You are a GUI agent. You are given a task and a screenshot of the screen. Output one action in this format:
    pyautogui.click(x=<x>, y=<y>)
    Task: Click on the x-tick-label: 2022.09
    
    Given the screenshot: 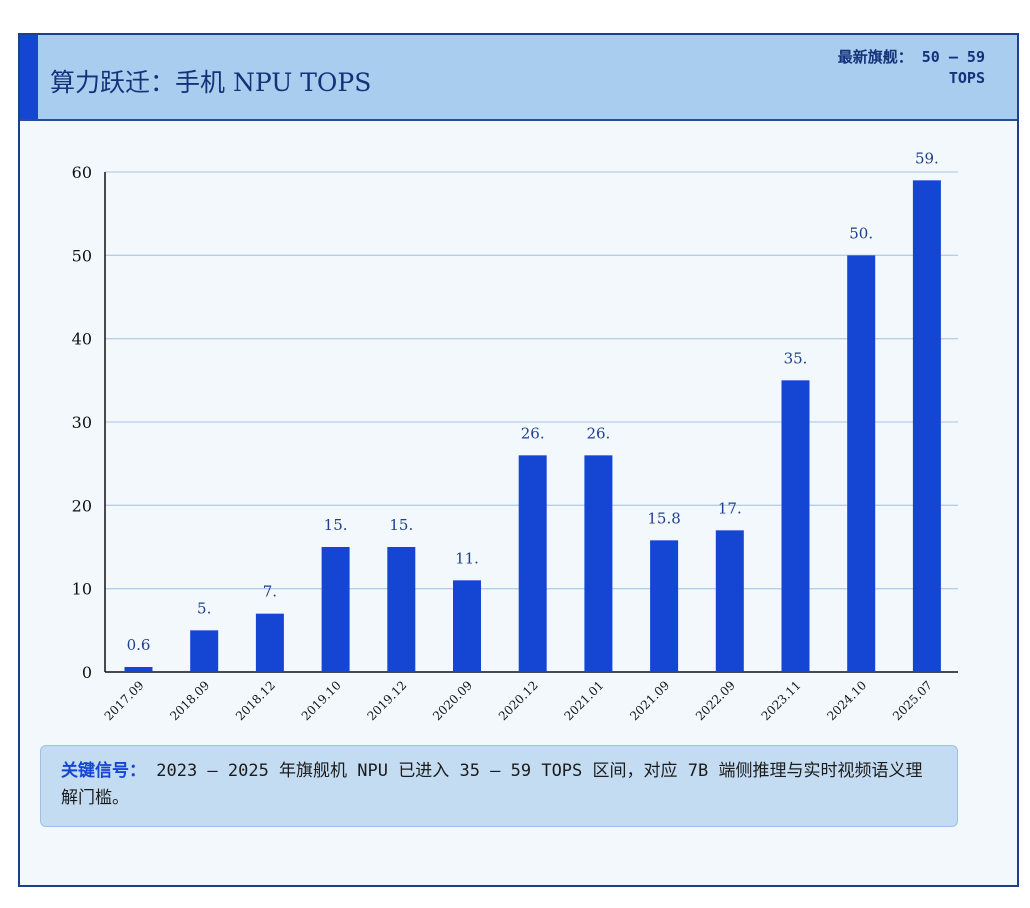 What is the action you would take?
    pyautogui.click(x=715, y=700)
    